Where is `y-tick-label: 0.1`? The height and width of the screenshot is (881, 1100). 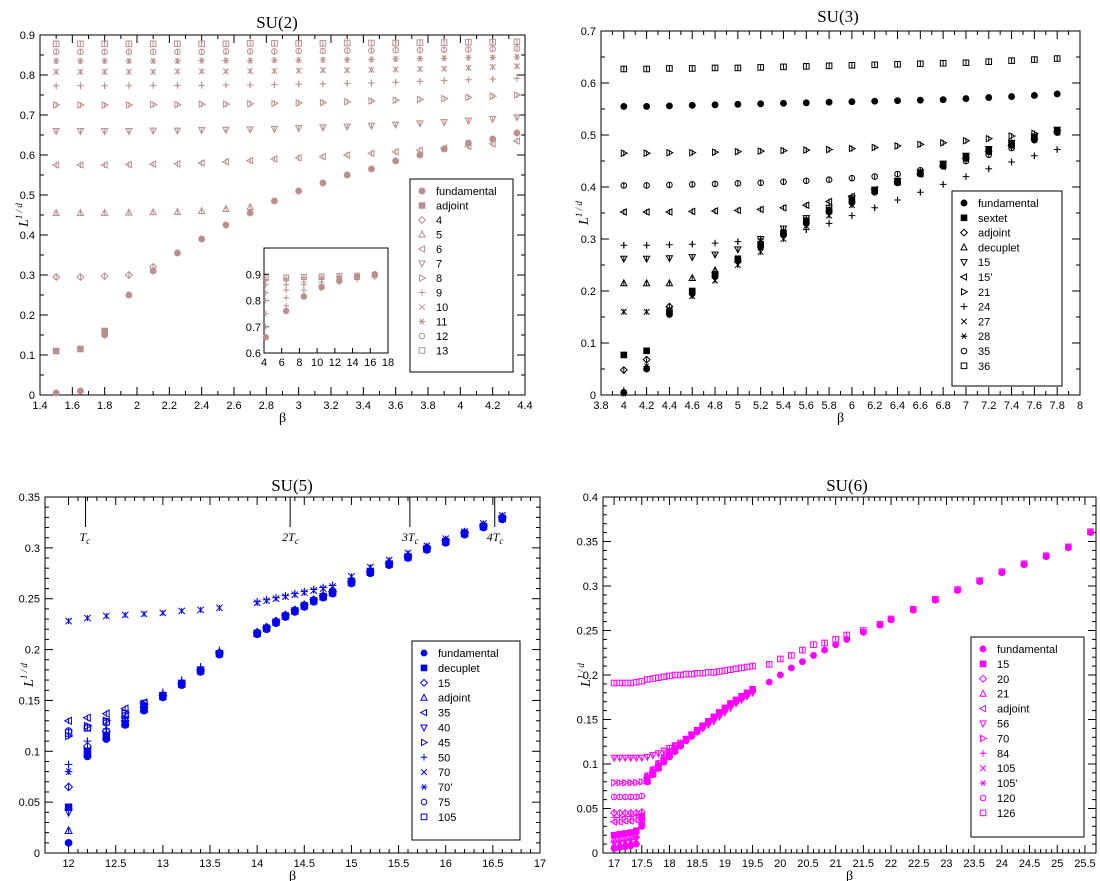 y-tick-label: 0.1 is located at coordinates (32, 752).